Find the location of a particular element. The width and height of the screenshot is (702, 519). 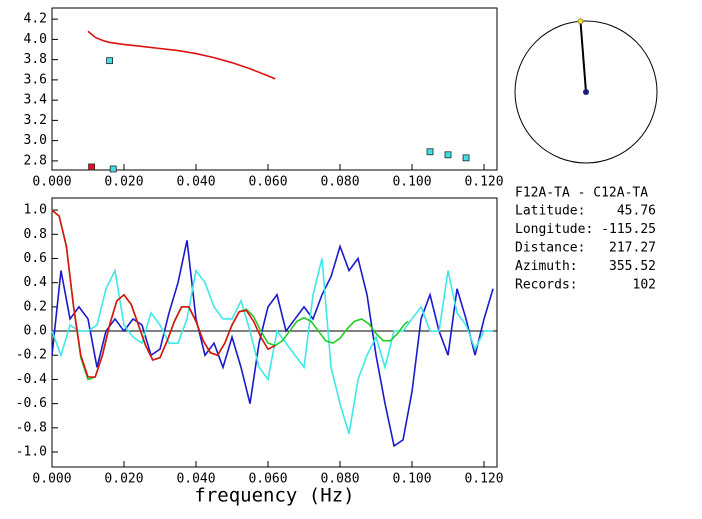

y-tick-label: 0.6 is located at coordinates (35, 258).